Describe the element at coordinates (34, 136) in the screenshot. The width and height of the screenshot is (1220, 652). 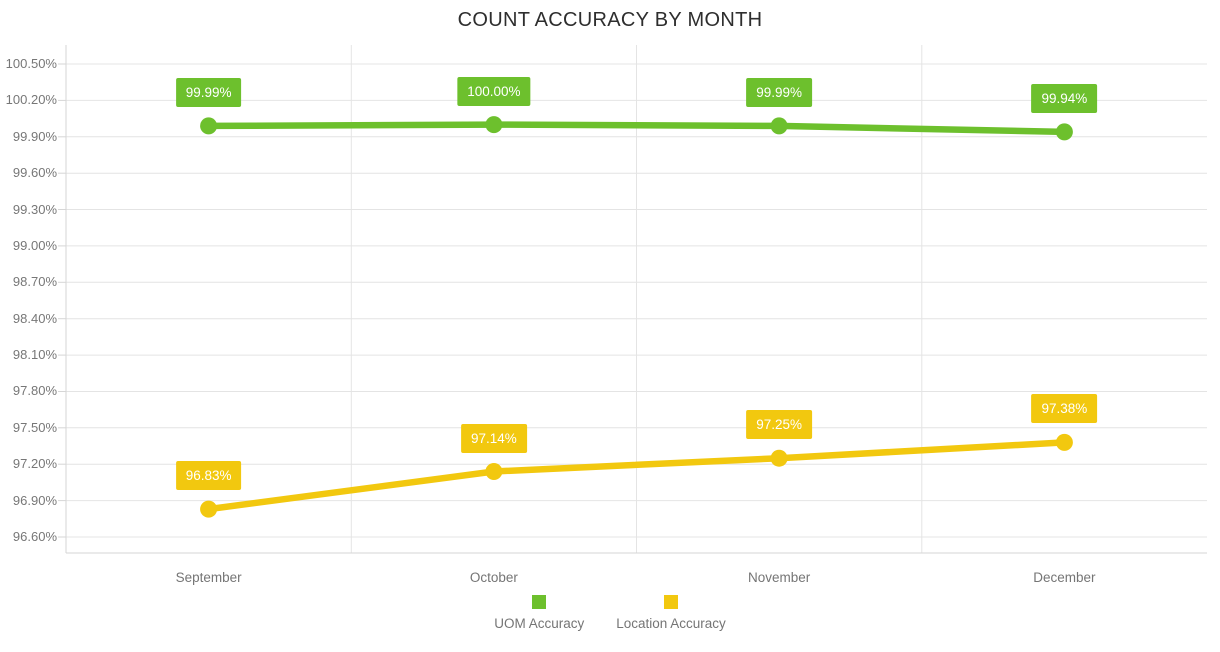
I see `y-axis-tick-label: 99.90%` at that location.